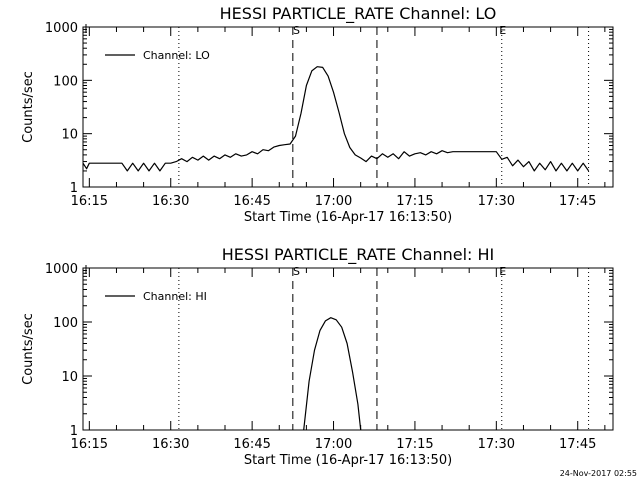  I want to click on chart-title: HESSI PARTICLE_RATE Channel: HI, so click(358, 255).